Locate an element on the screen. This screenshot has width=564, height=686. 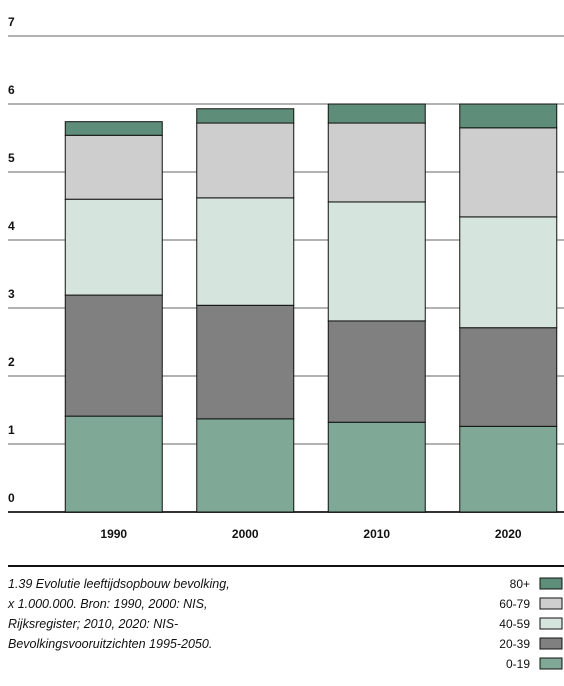
caption-line: x 1.000.000. Bron: 1990, 2000: NIS, is located at coordinates (107, 604).